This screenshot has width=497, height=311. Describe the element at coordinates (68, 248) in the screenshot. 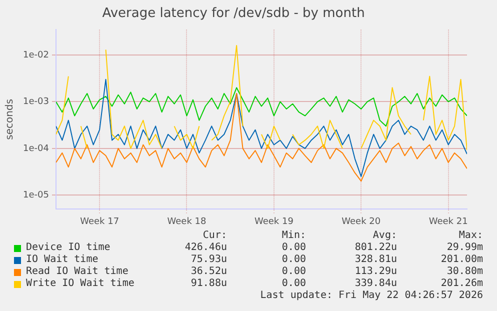

I see `legend-label: Device IO time` at that location.